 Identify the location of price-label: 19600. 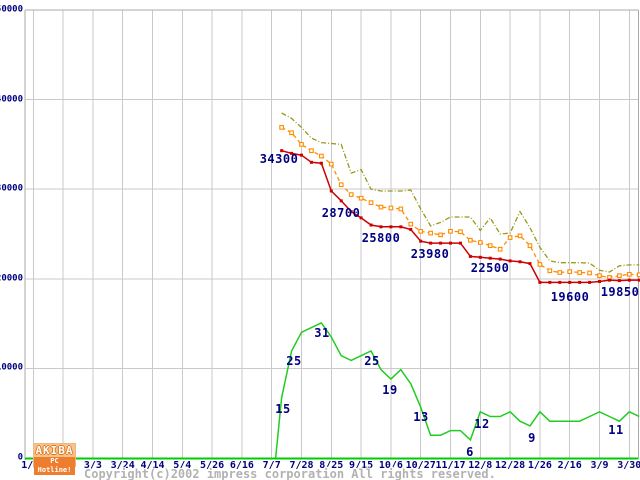
(570, 297).